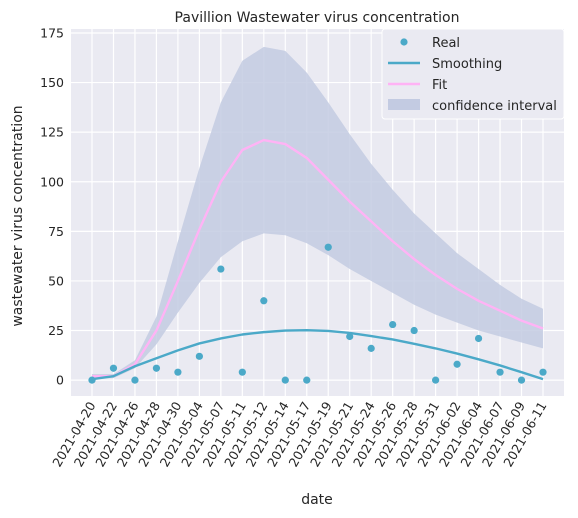 Image resolution: width=578 pixels, height=518 pixels. I want to click on y-tick-label: 125, so click(52, 132).